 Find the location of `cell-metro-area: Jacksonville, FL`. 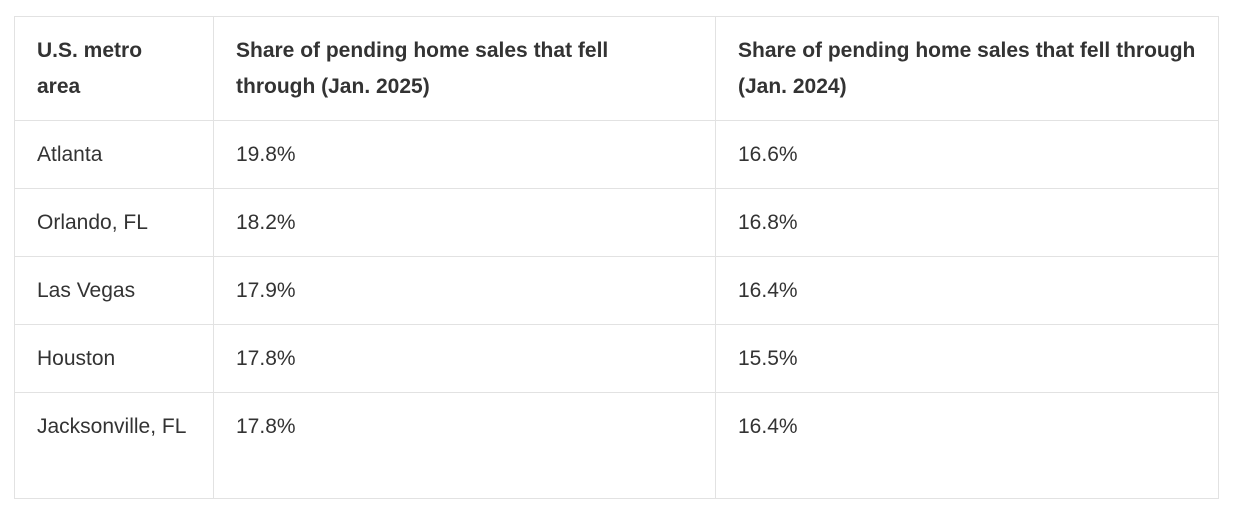

cell-metro-area: Jacksonville, FL is located at coordinates (114, 445).